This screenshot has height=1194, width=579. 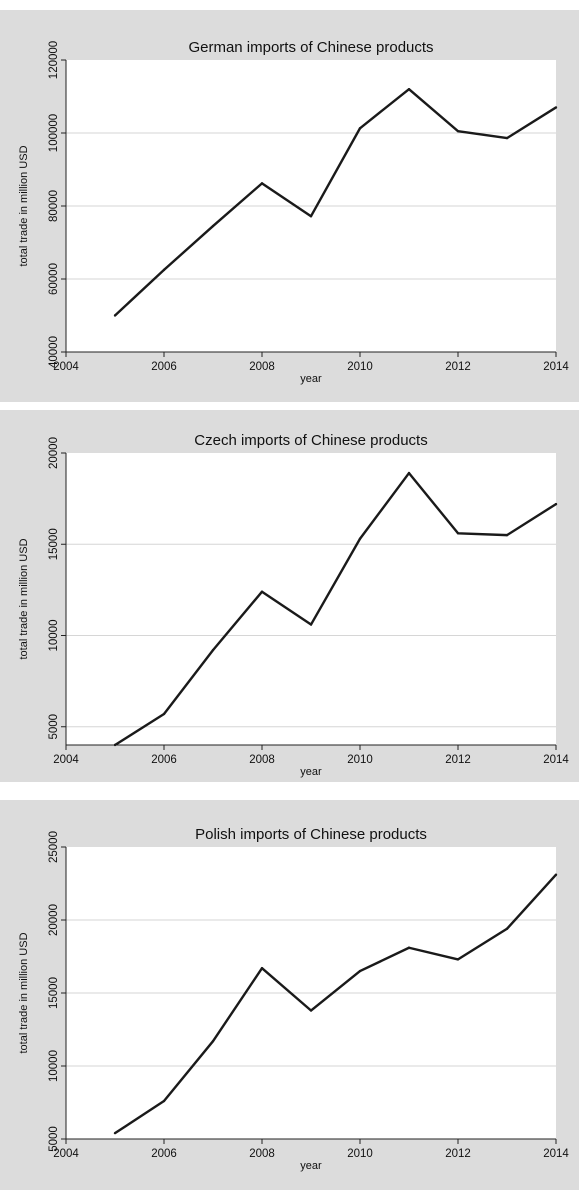 What do you see at coordinates (310, 440) in the screenshot?
I see `chart-title: Czech imports of Chinese products` at bounding box center [310, 440].